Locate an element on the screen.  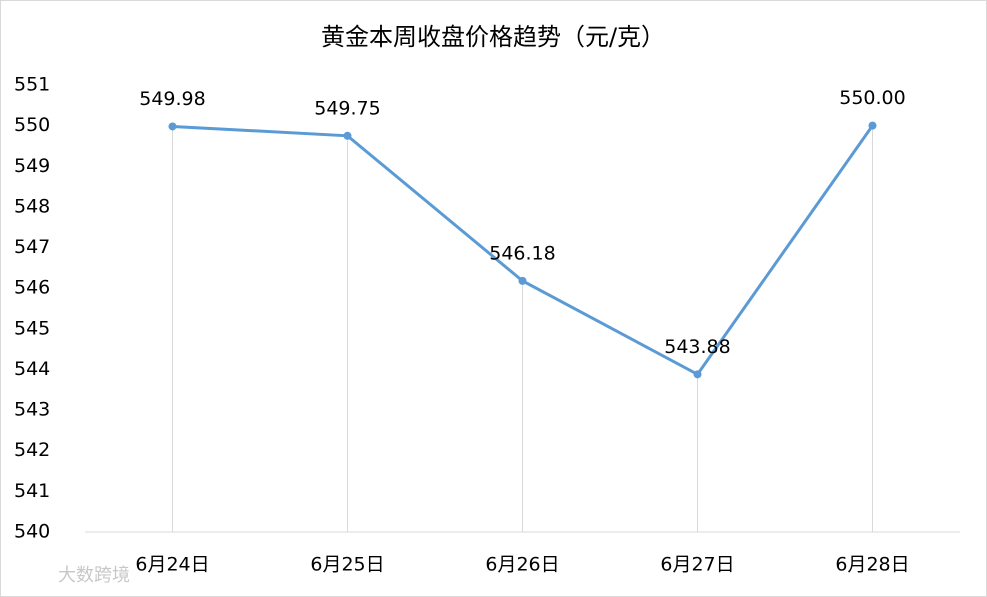
x-tick-label: 6月27日 is located at coordinates (697, 565).